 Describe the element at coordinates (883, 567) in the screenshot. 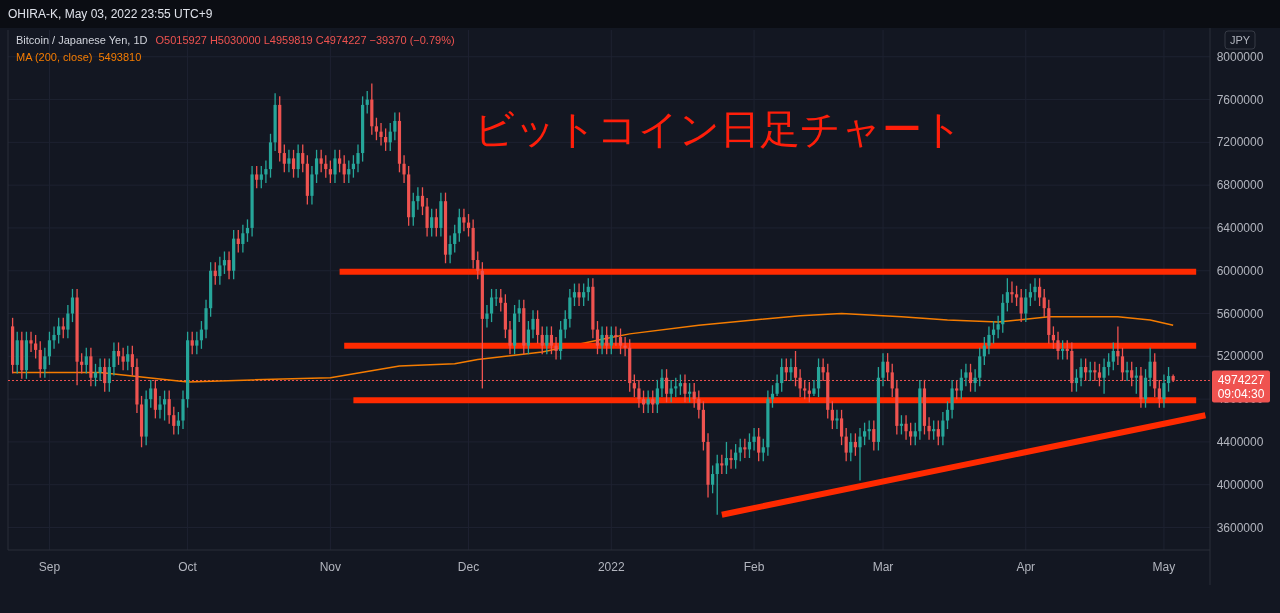

I see `x-tick-label: Mar` at that location.